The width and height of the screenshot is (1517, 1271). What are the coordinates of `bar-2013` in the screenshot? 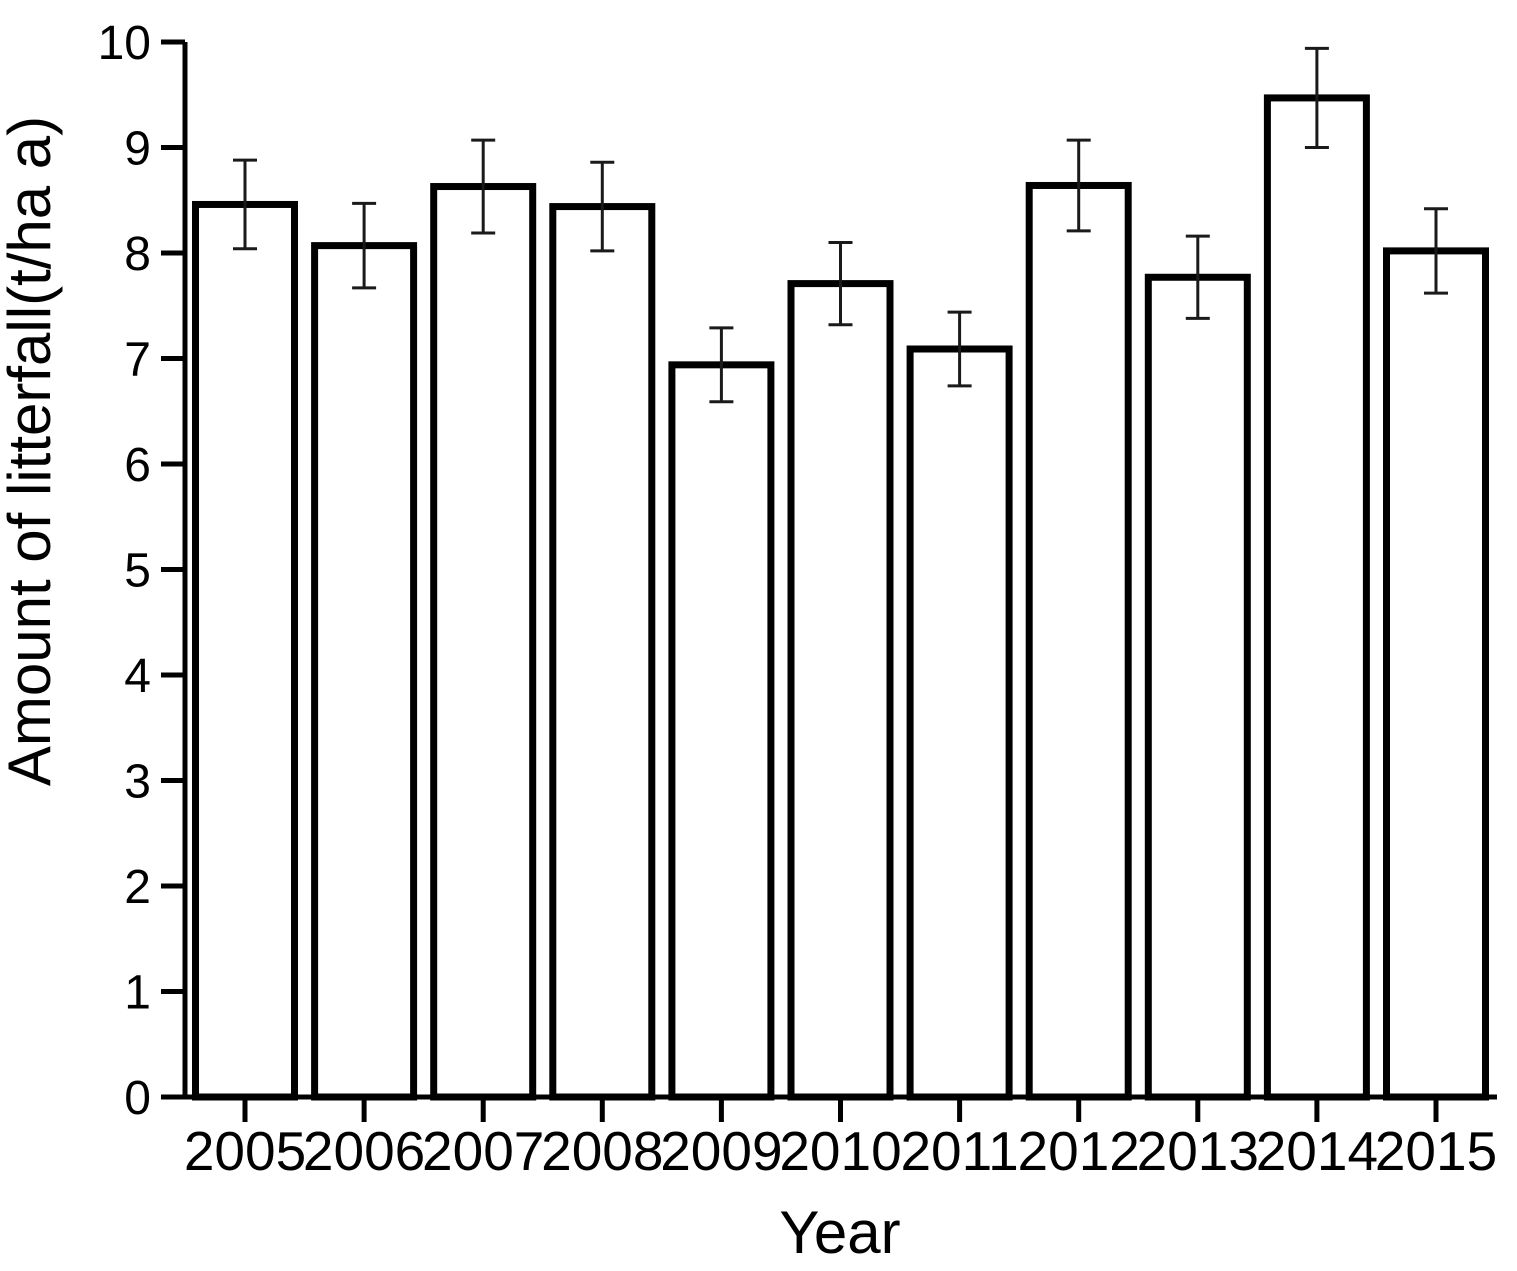 It's located at (1197, 687).